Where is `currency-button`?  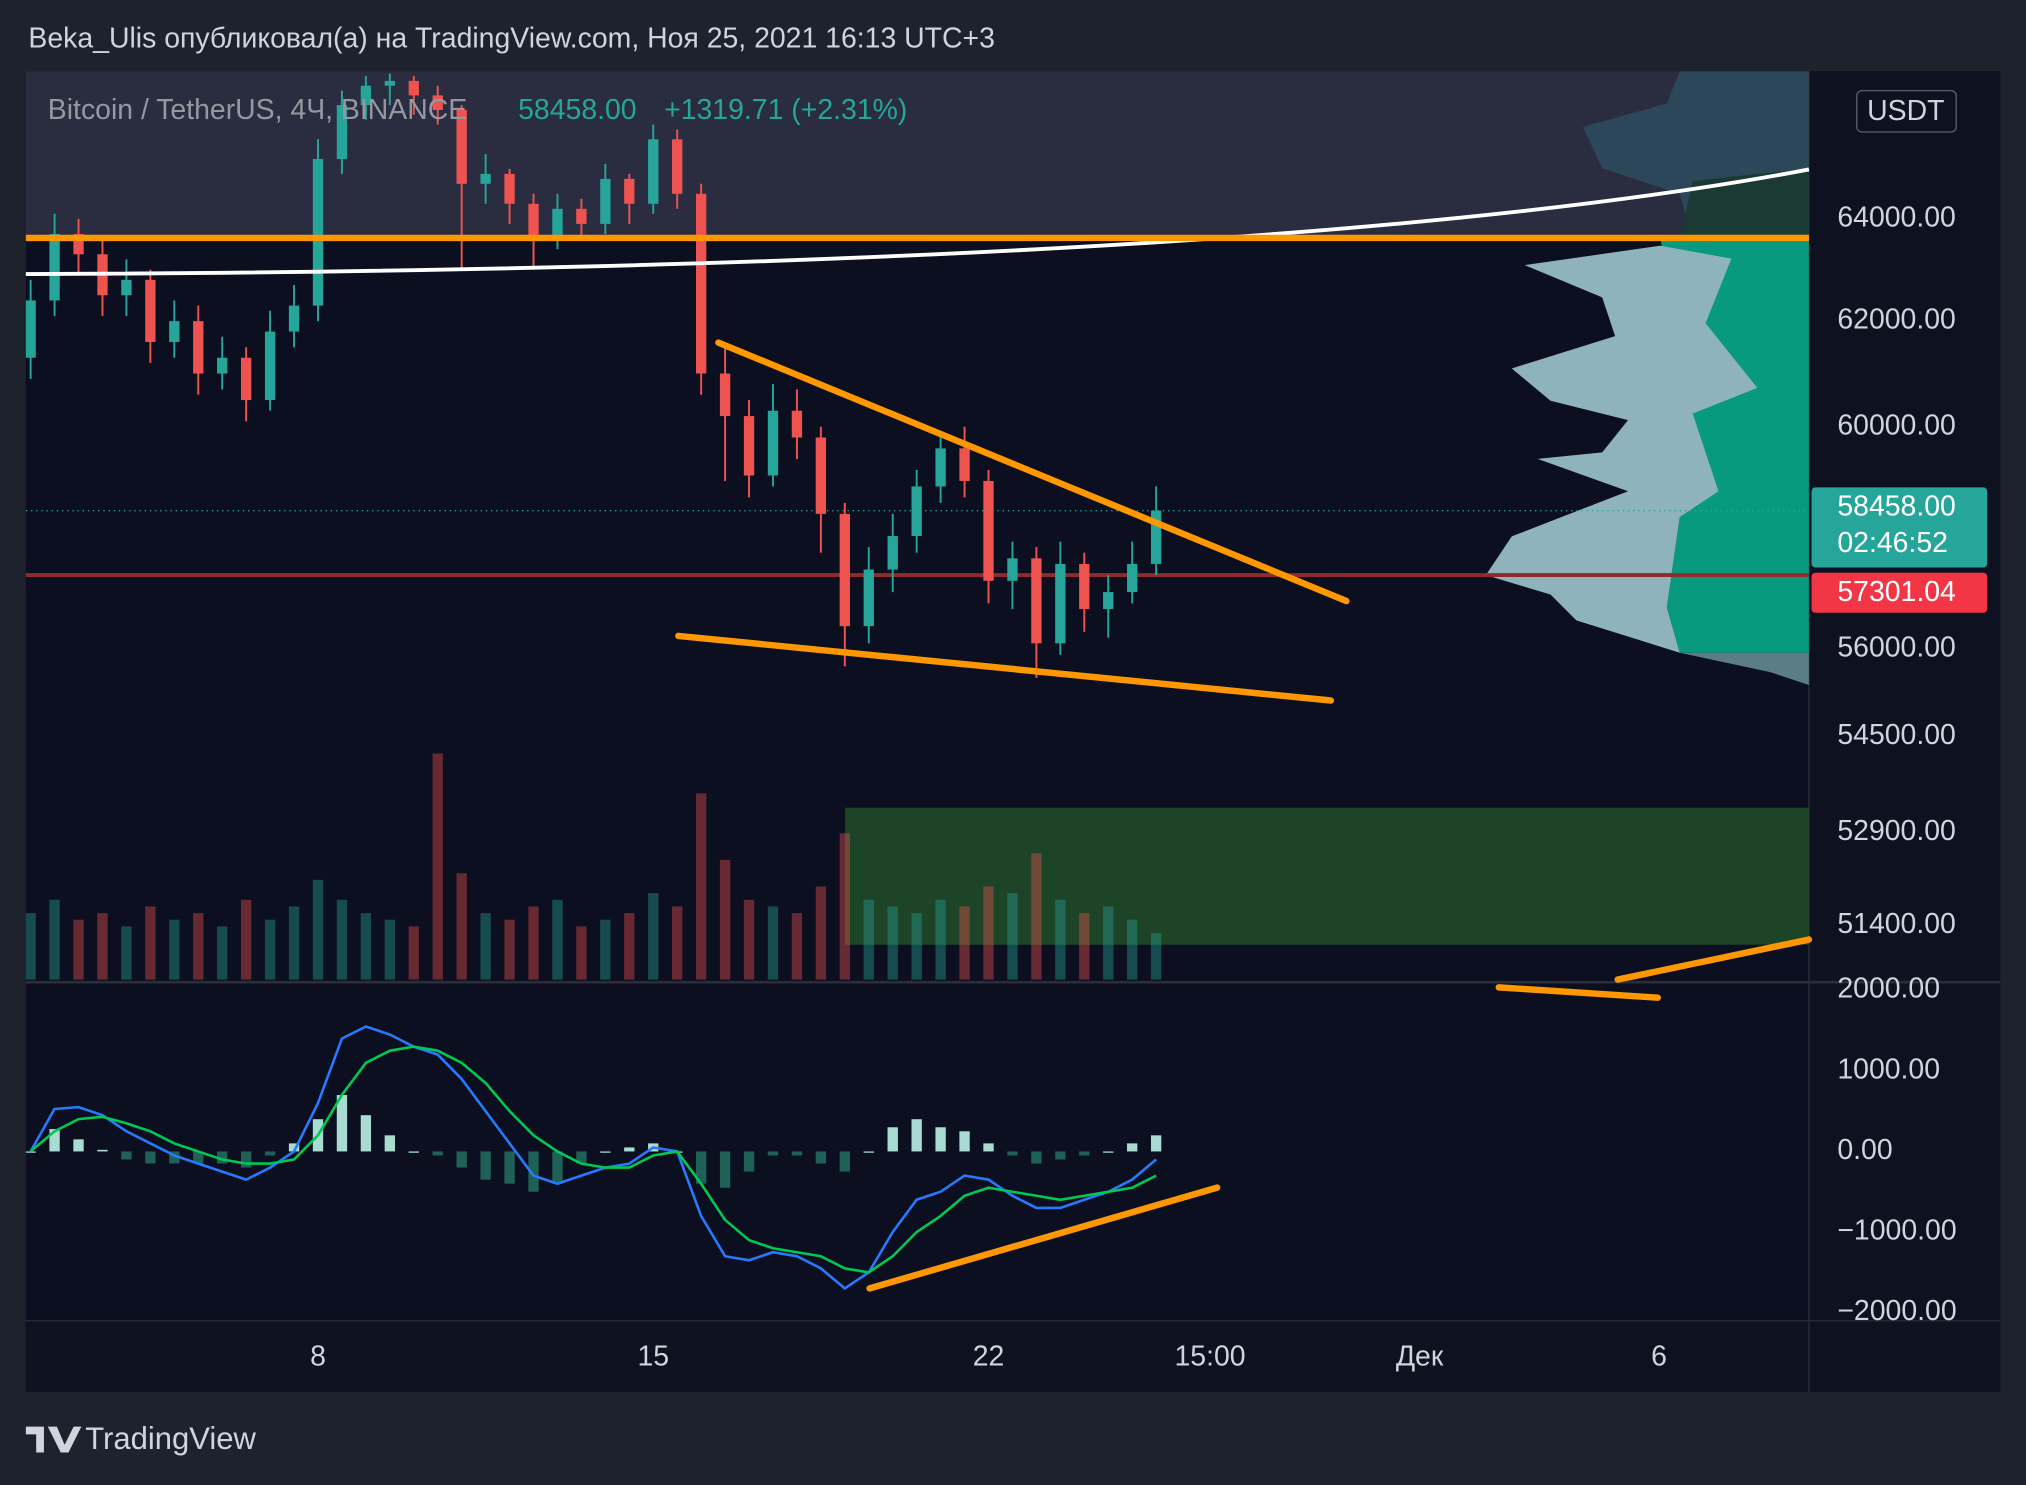 currency-button is located at coordinates (1906, 111).